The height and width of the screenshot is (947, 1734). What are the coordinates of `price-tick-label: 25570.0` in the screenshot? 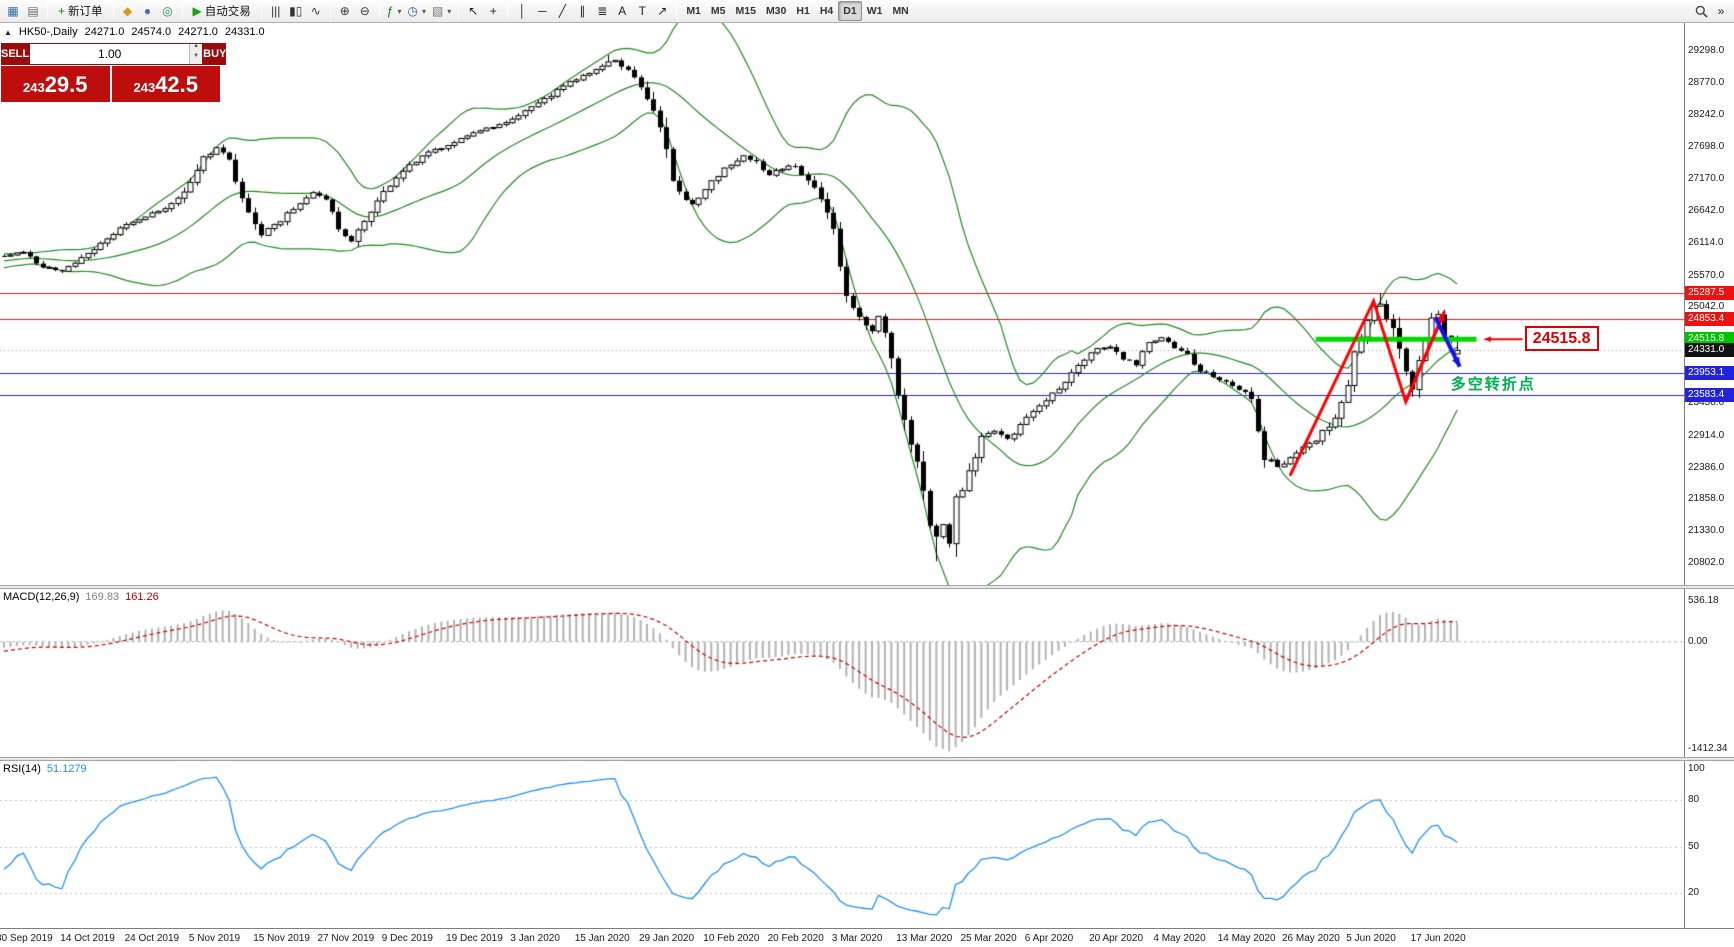 It's located at (1706, 275).